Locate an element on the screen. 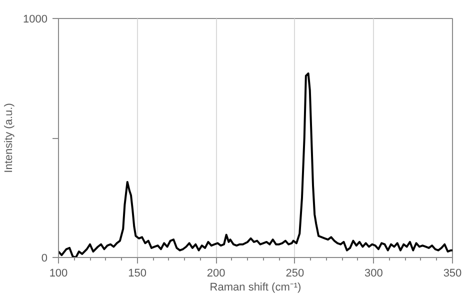 This screenshot has width=474, height=298. x-tick-label: 250 is located at coordinates (295, 274).